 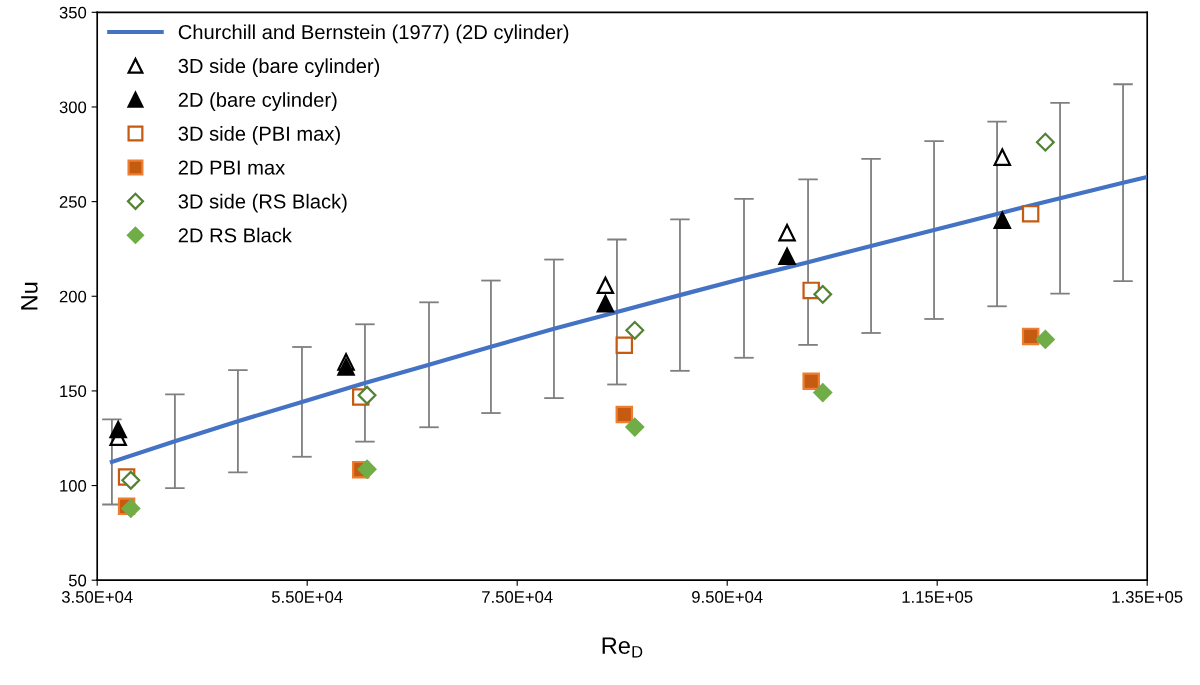 What do you see at coordinates (262, 203) in the screenshot?
I see `legend-label: 3D side (RS Black)` at bounding box center [262, 203].